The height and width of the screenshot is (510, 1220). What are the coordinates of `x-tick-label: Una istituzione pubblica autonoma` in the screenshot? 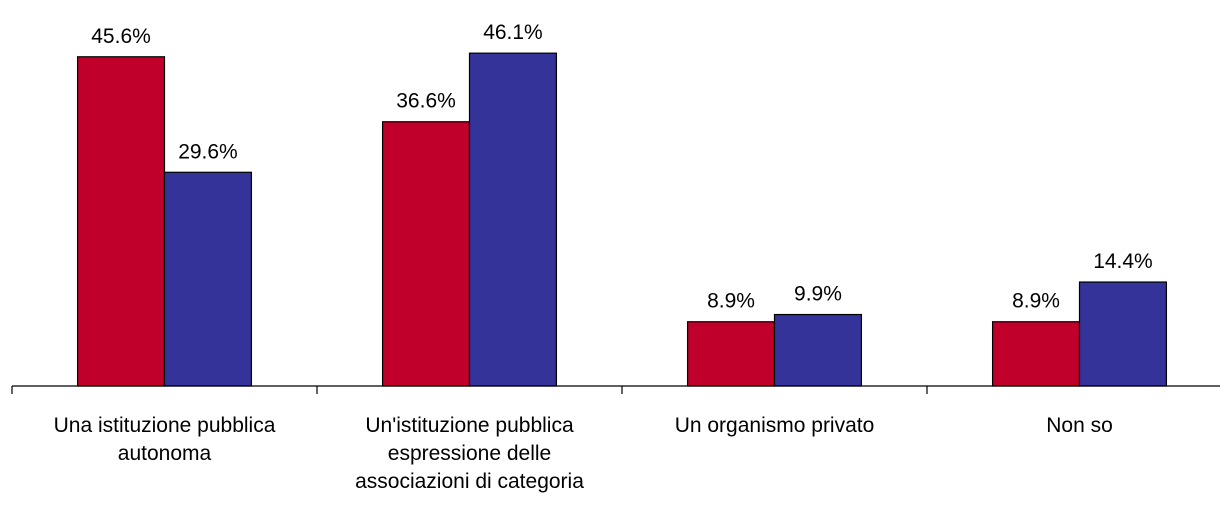 It's located at (164, 439).